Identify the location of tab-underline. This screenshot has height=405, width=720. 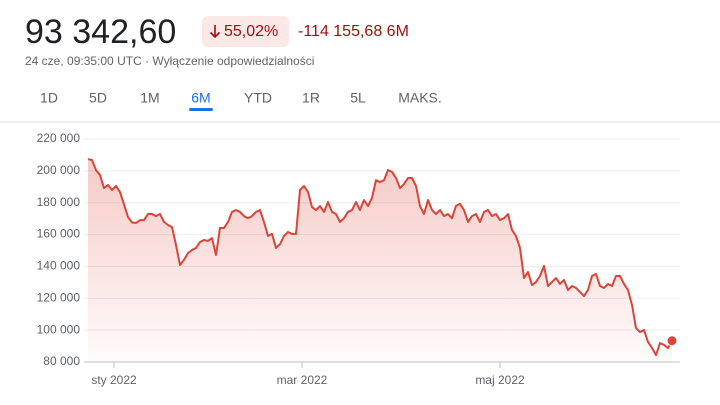
(201, 109).